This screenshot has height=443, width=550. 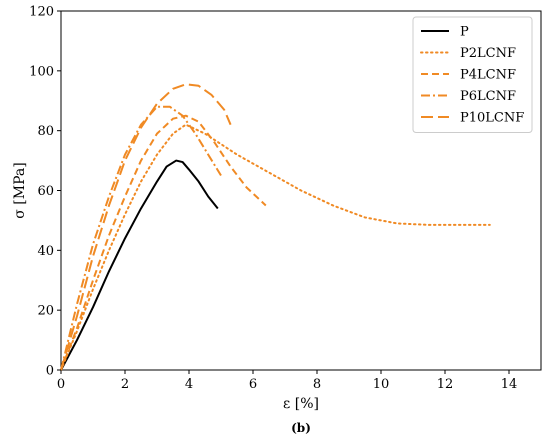 I want to click on legend-label: P, so click(x=464, y=32).